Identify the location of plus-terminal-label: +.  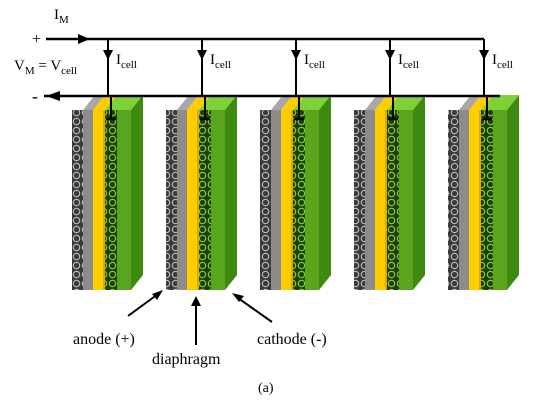
(36, 39).